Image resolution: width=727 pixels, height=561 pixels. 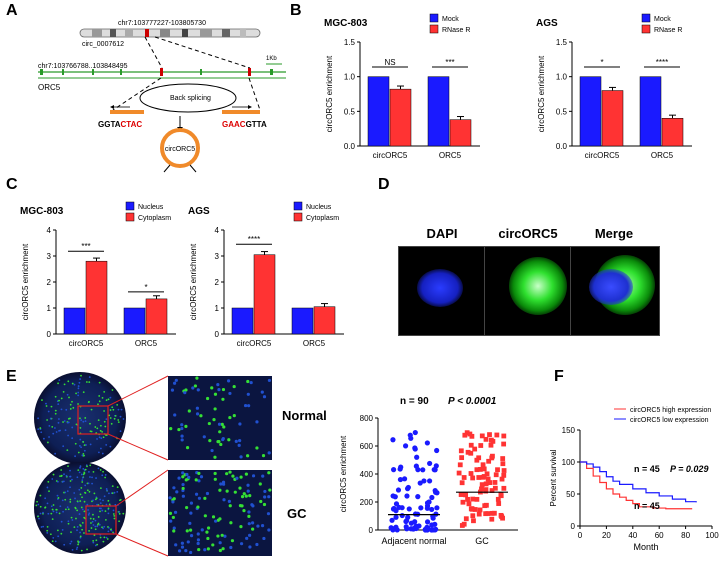 What do you see at coordinates (614, 233) in the screenshot?
I see `label-merge: Merge` at bounding box center [614, 233].